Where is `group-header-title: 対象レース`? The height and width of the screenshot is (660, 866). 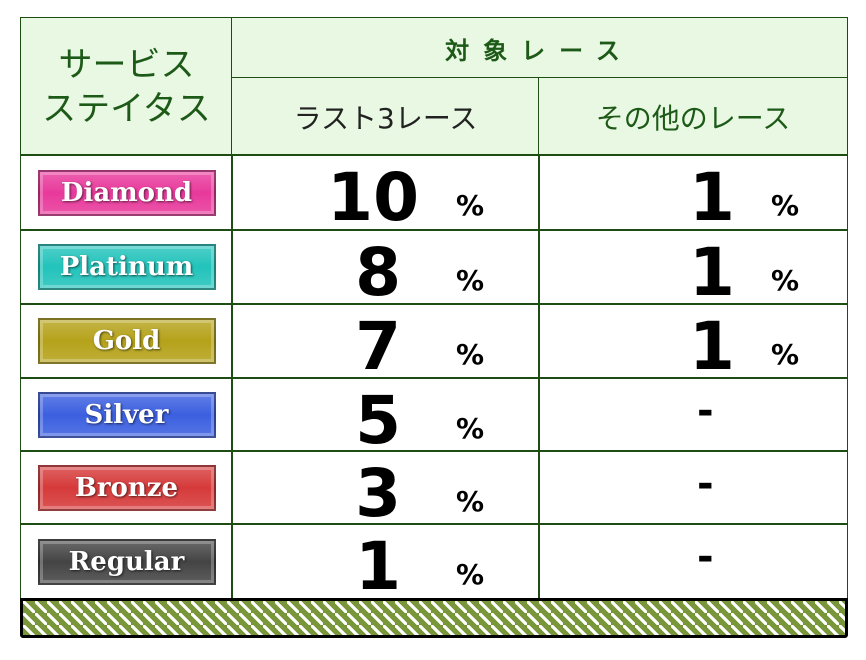 group-header-title: 対象レース is located at coordinates (539, 50).